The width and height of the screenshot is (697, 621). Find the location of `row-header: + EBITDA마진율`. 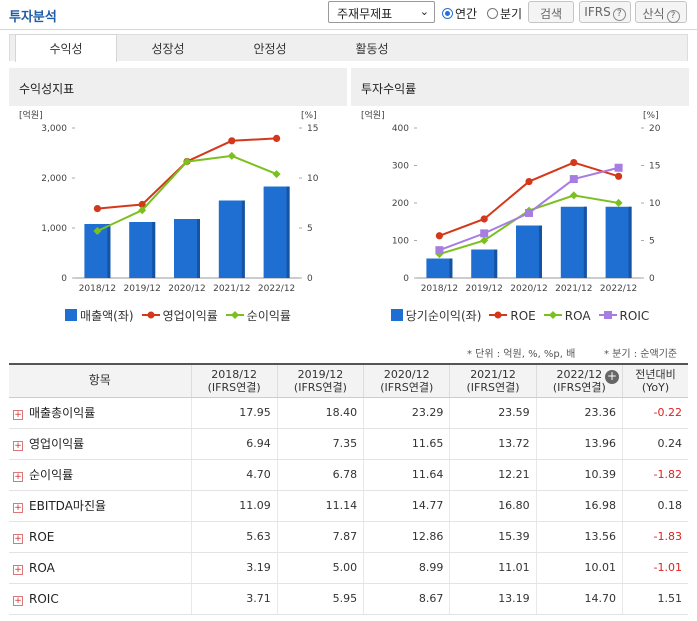

row-header: + EBITDA마진율 is located at coordinates (100, 506).